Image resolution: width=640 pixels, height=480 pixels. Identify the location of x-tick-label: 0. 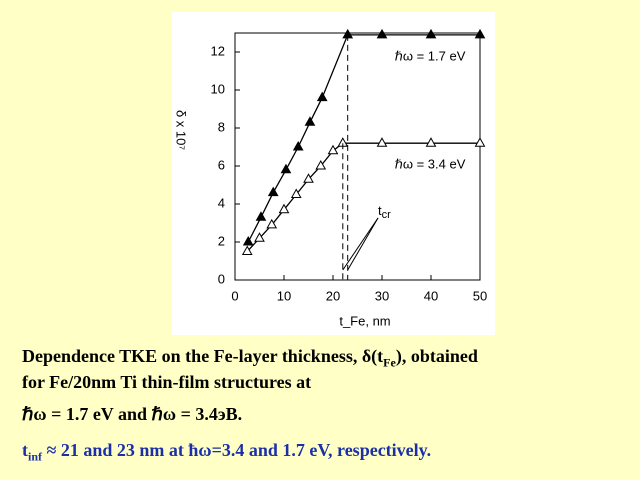
(234, 295).